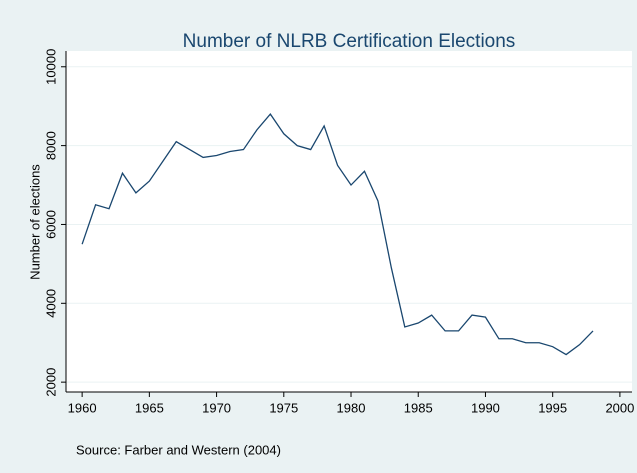 Image resolution: width=637 pixels, height=473 pixels. I want to click on x-tick-label: 1975, so click(283, 407).